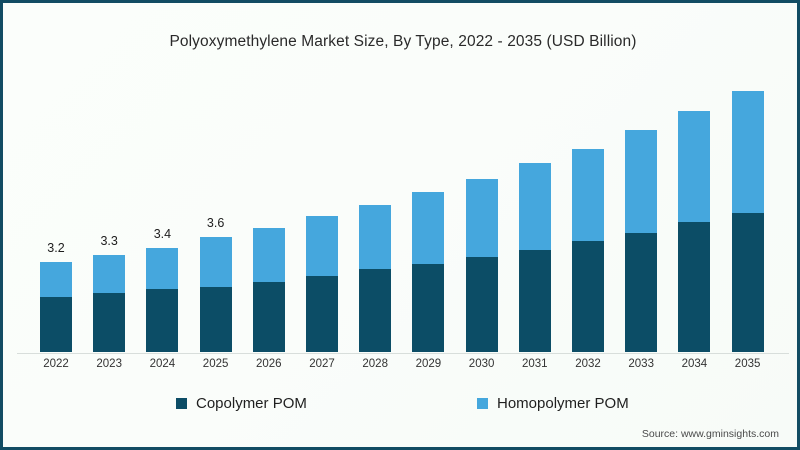 This screenshot has height=450, width=800. Describe the element at coordinates (534, 206) in the screenshot. I see `bar-segment-homopolymer-pom-2031` at that location.